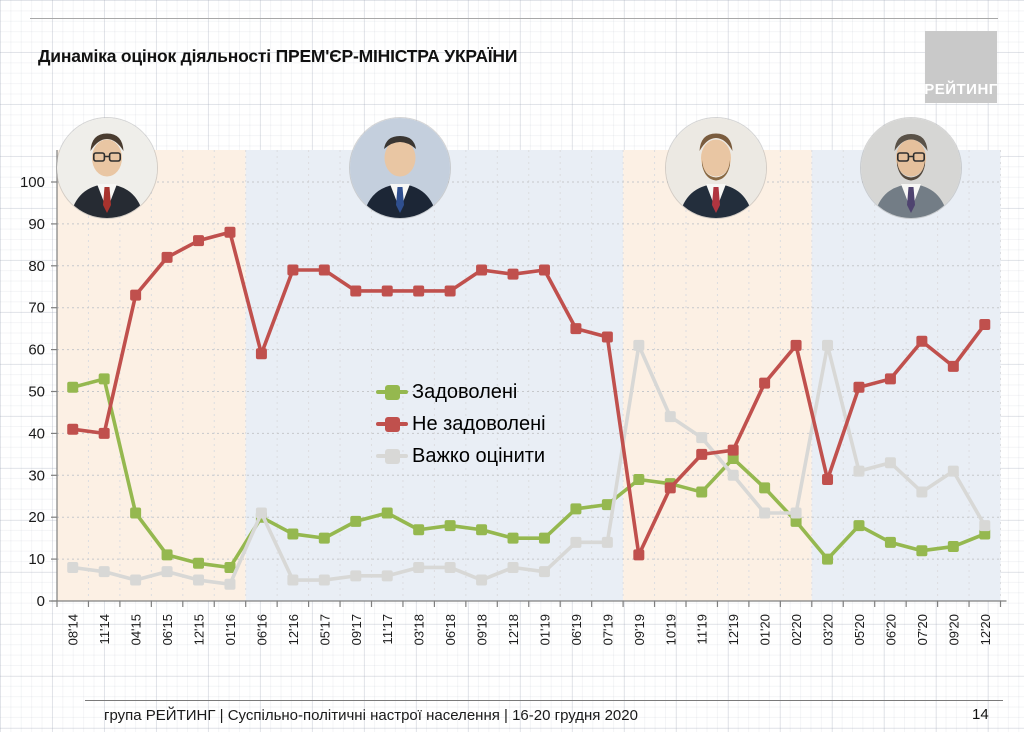 This screenshot has width=1024, height=732. What do you see at coordinates (36, 559) in the screenshot?
I see `y-axis-label: 10` at bounding box center [36, 559].